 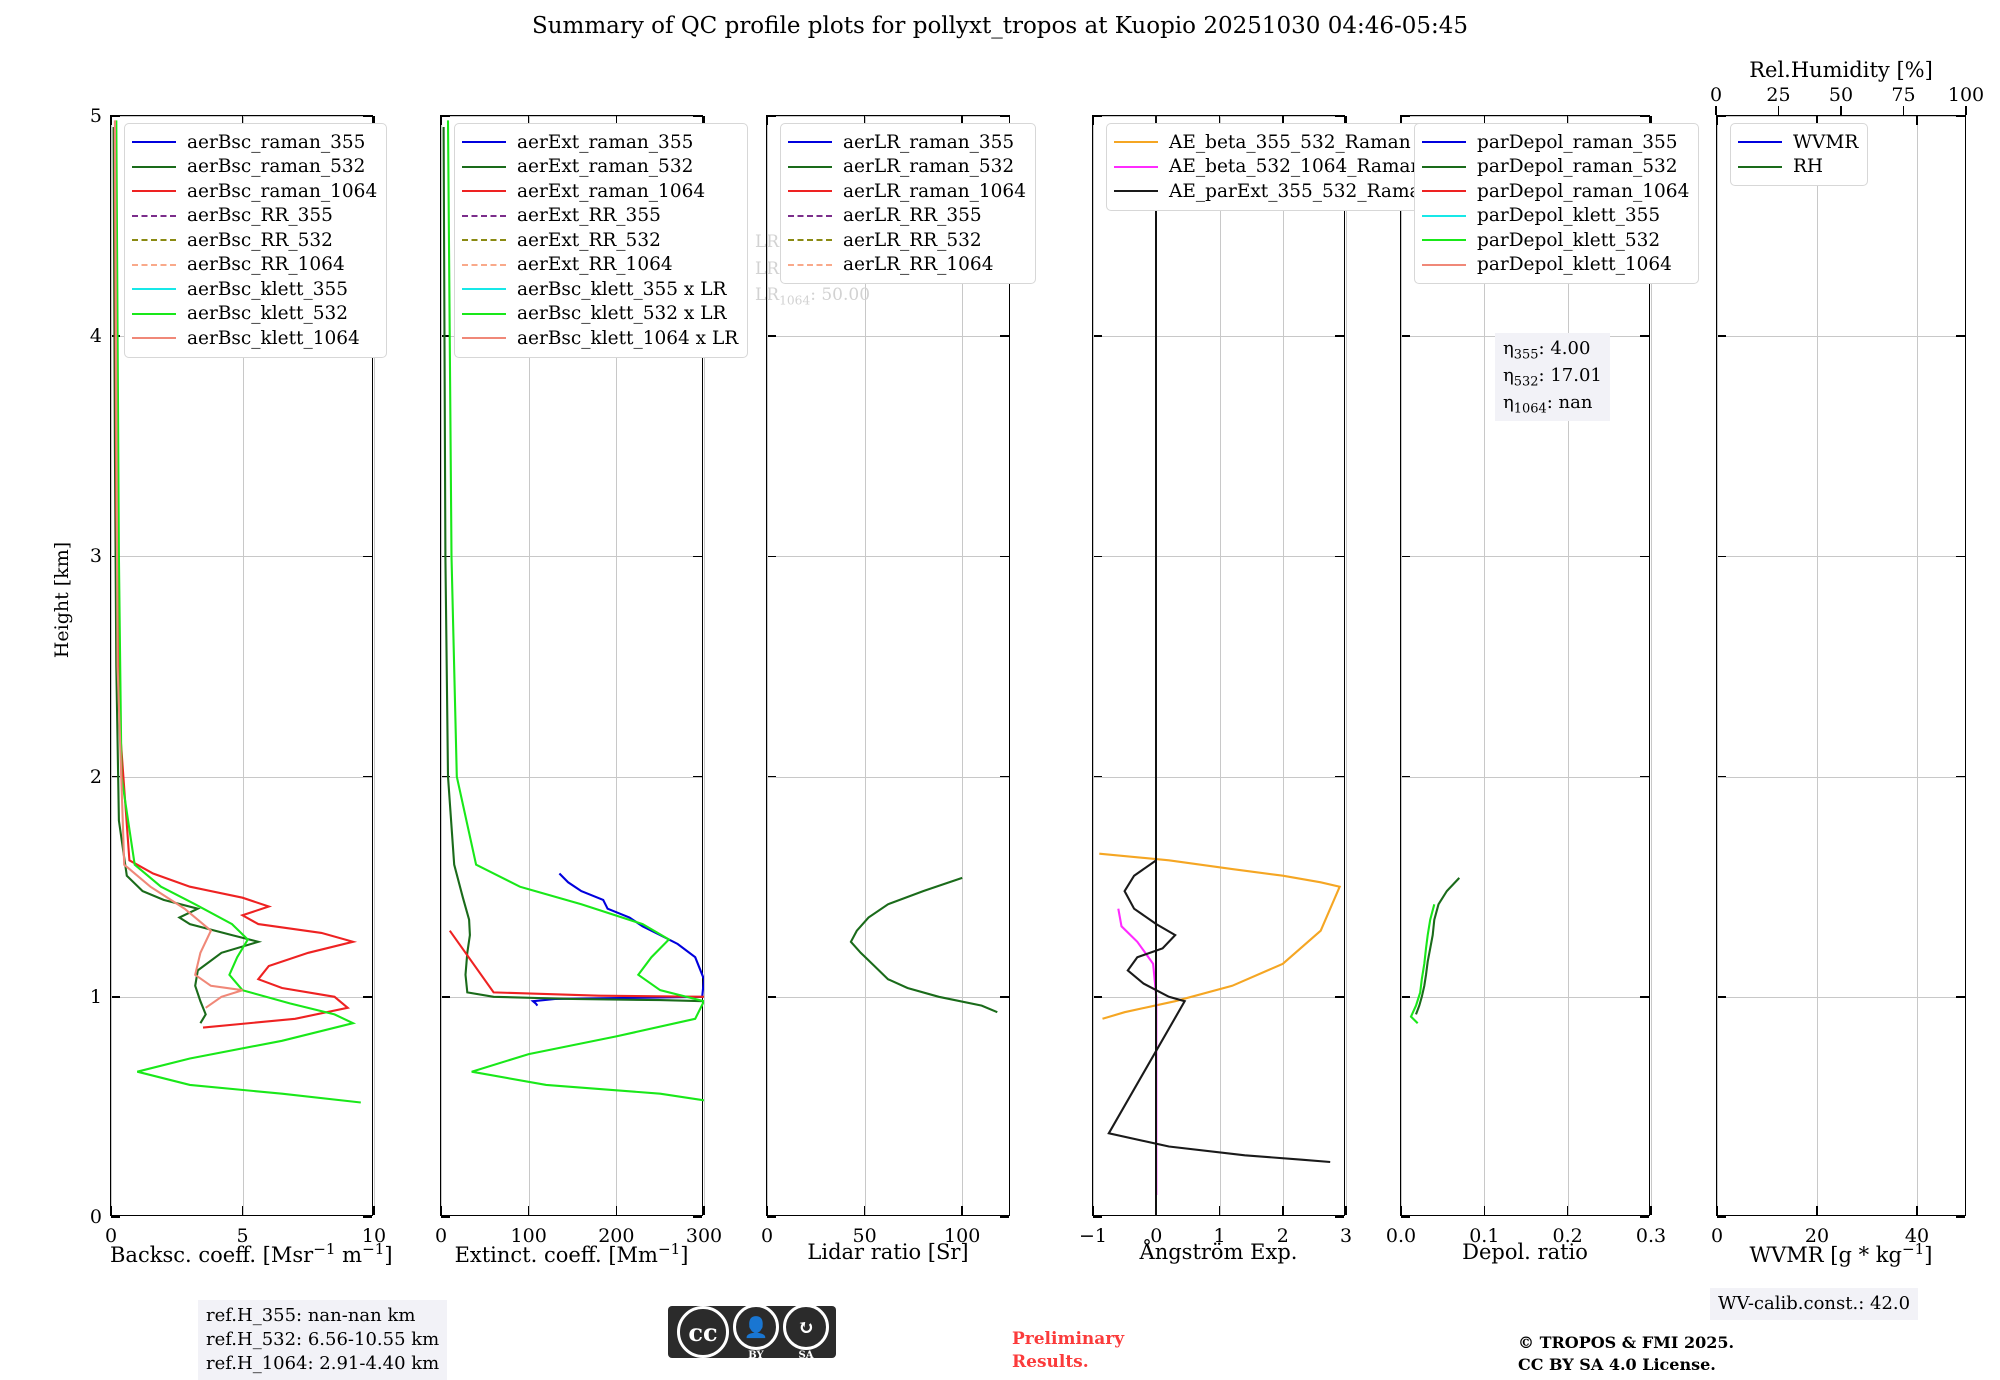 I want to click on x-tick-label: 0.3, so click(x=1651, y=1236).